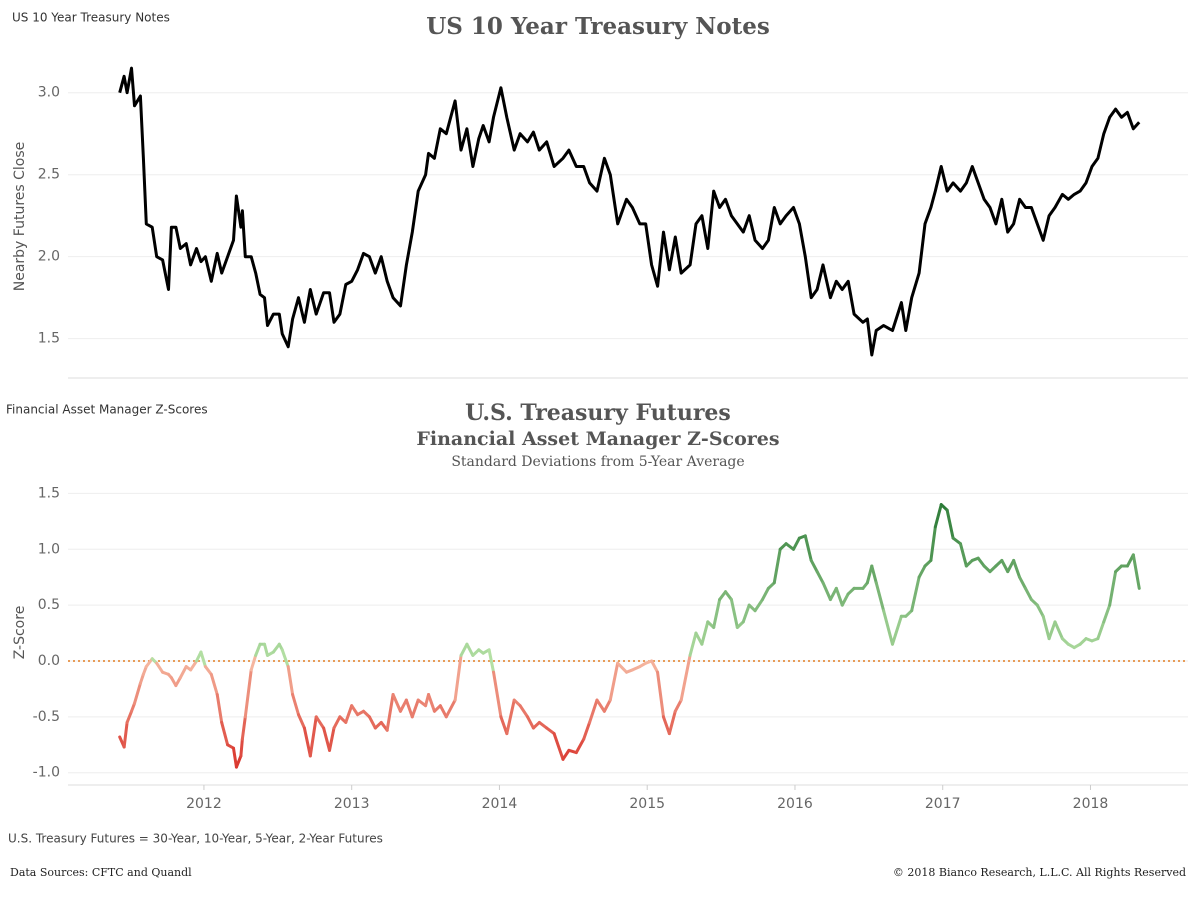 The height and width of the screenshot is (900, 1200). Describe the element at coordinates (598, 413) in the screenshot. I see `chart-title: U.S. Treasury Futures` at that location.